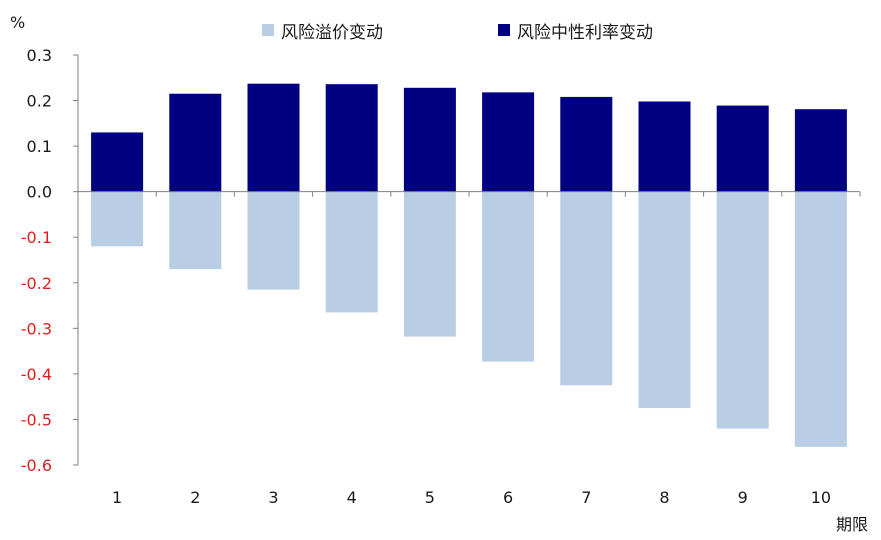 The image size is (881, 540). I want to click on legend-label-risk-premium: 风险溢价变动, so click(332, 33).